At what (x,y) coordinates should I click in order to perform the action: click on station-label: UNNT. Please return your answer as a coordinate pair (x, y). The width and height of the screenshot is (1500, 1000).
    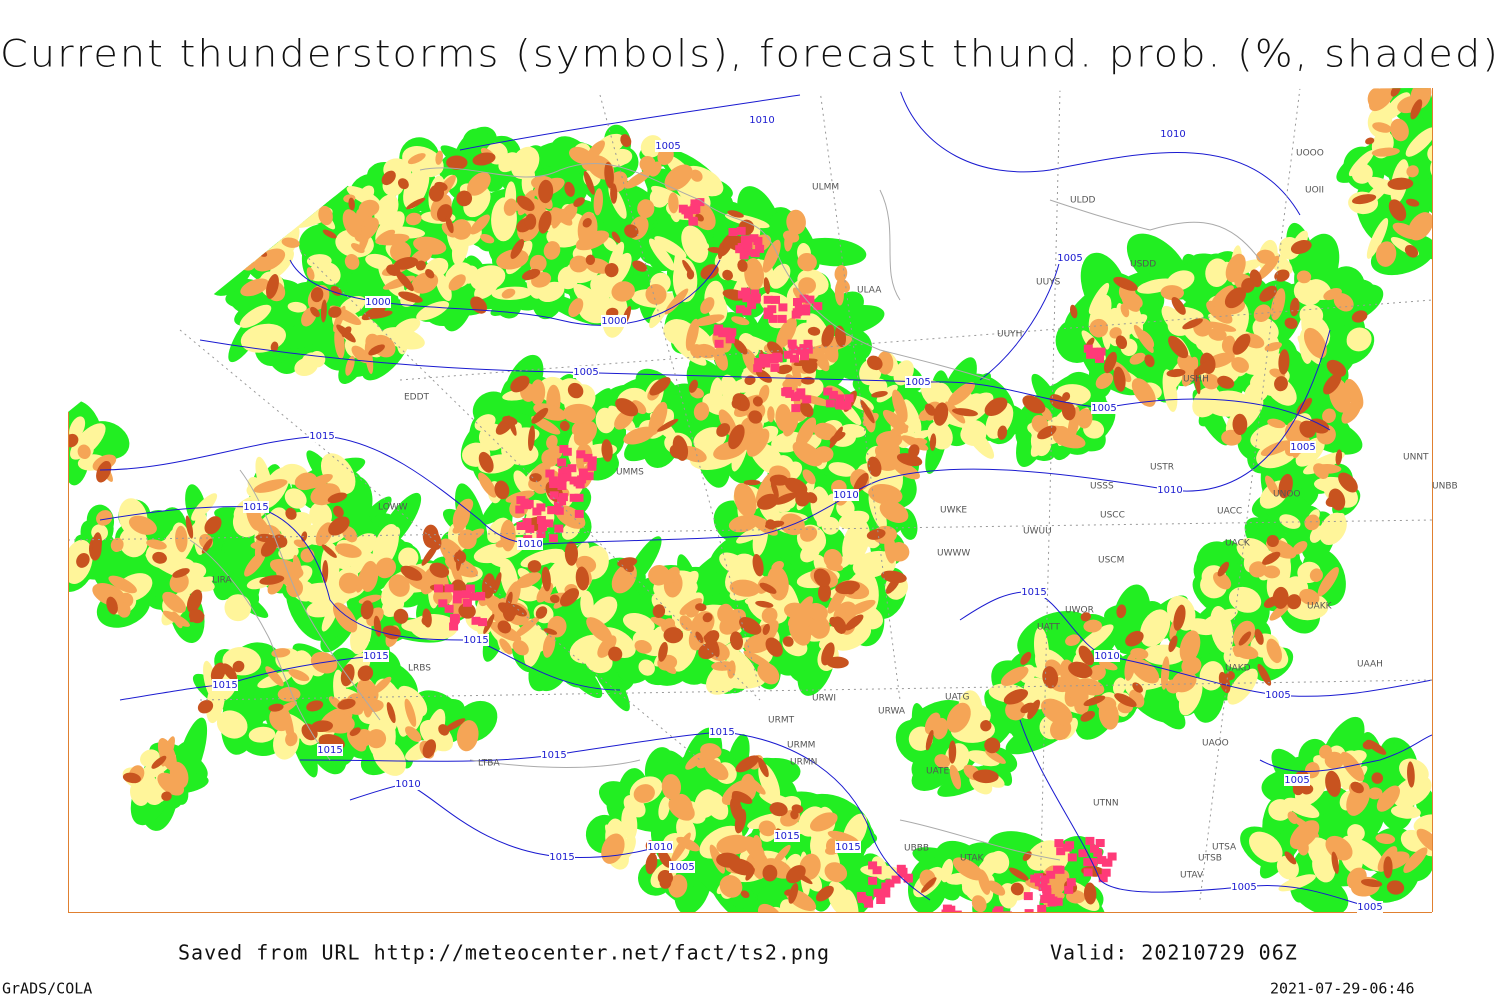
    Looking at the image, I should click on (1416, 458).